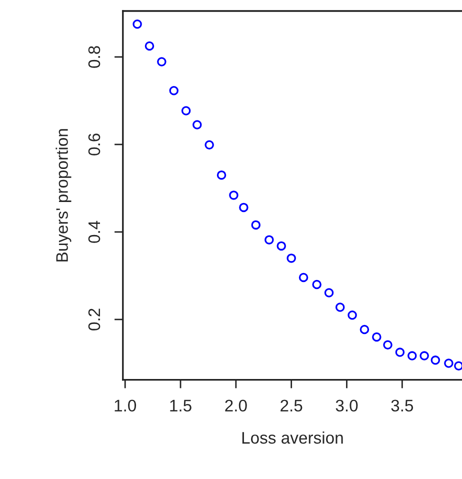 This screenshot has height=479, width=462. Describe the element at coordinates (64, 195) in the screenshot. I see `y-axis-title: Buyers' proportion` at that location.